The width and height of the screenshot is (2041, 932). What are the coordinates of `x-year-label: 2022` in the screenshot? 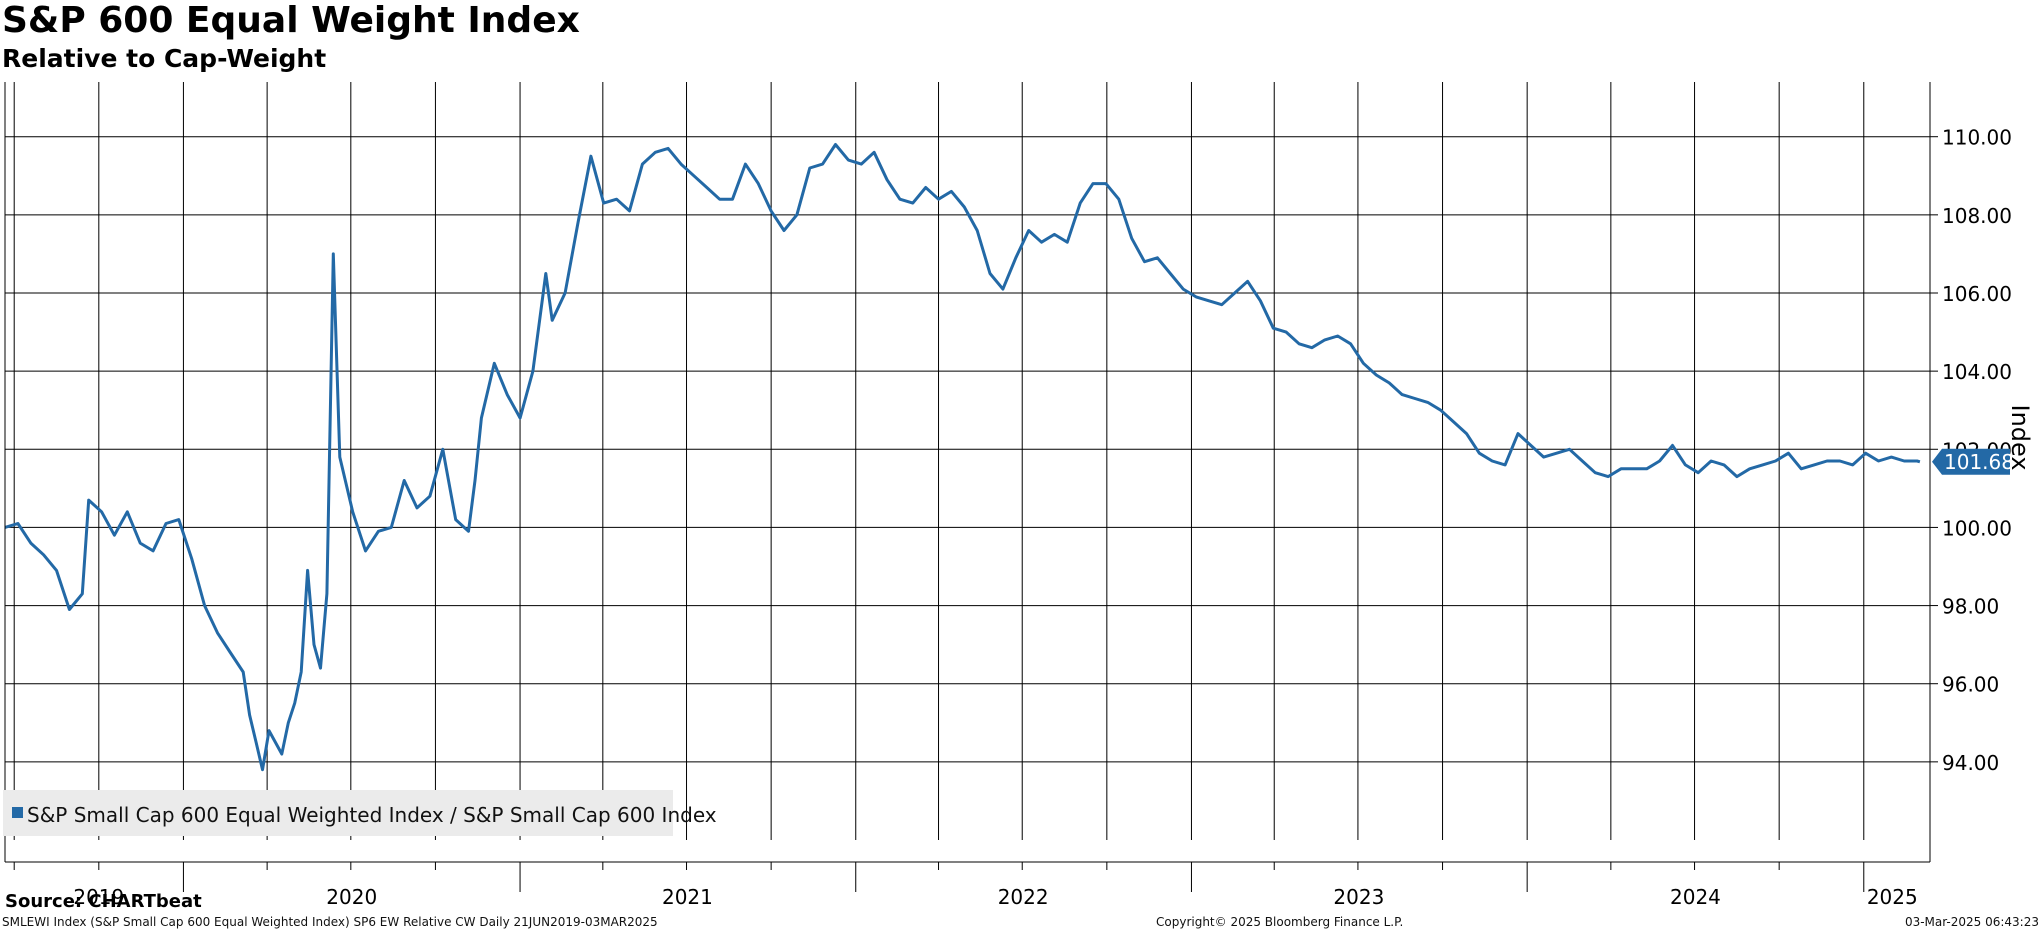 It's located at (1023, 897).